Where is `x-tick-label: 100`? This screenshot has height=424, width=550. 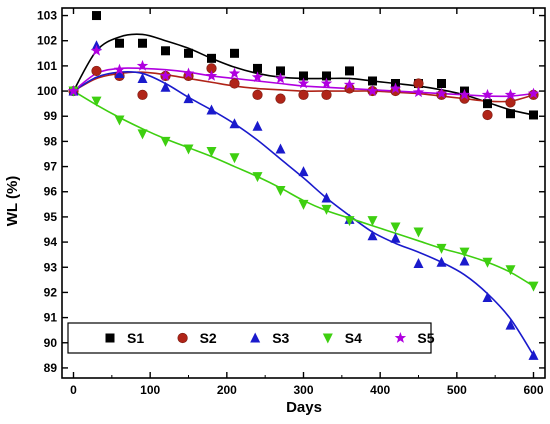
x-tick-label: 100 is located at coordinates (150, 390).